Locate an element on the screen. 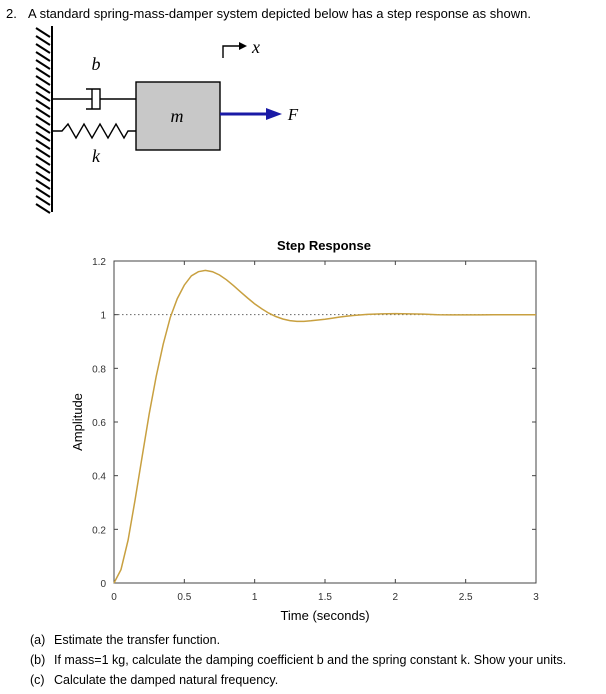  x-tick-label: 1 is located at coordinates (255, 597).